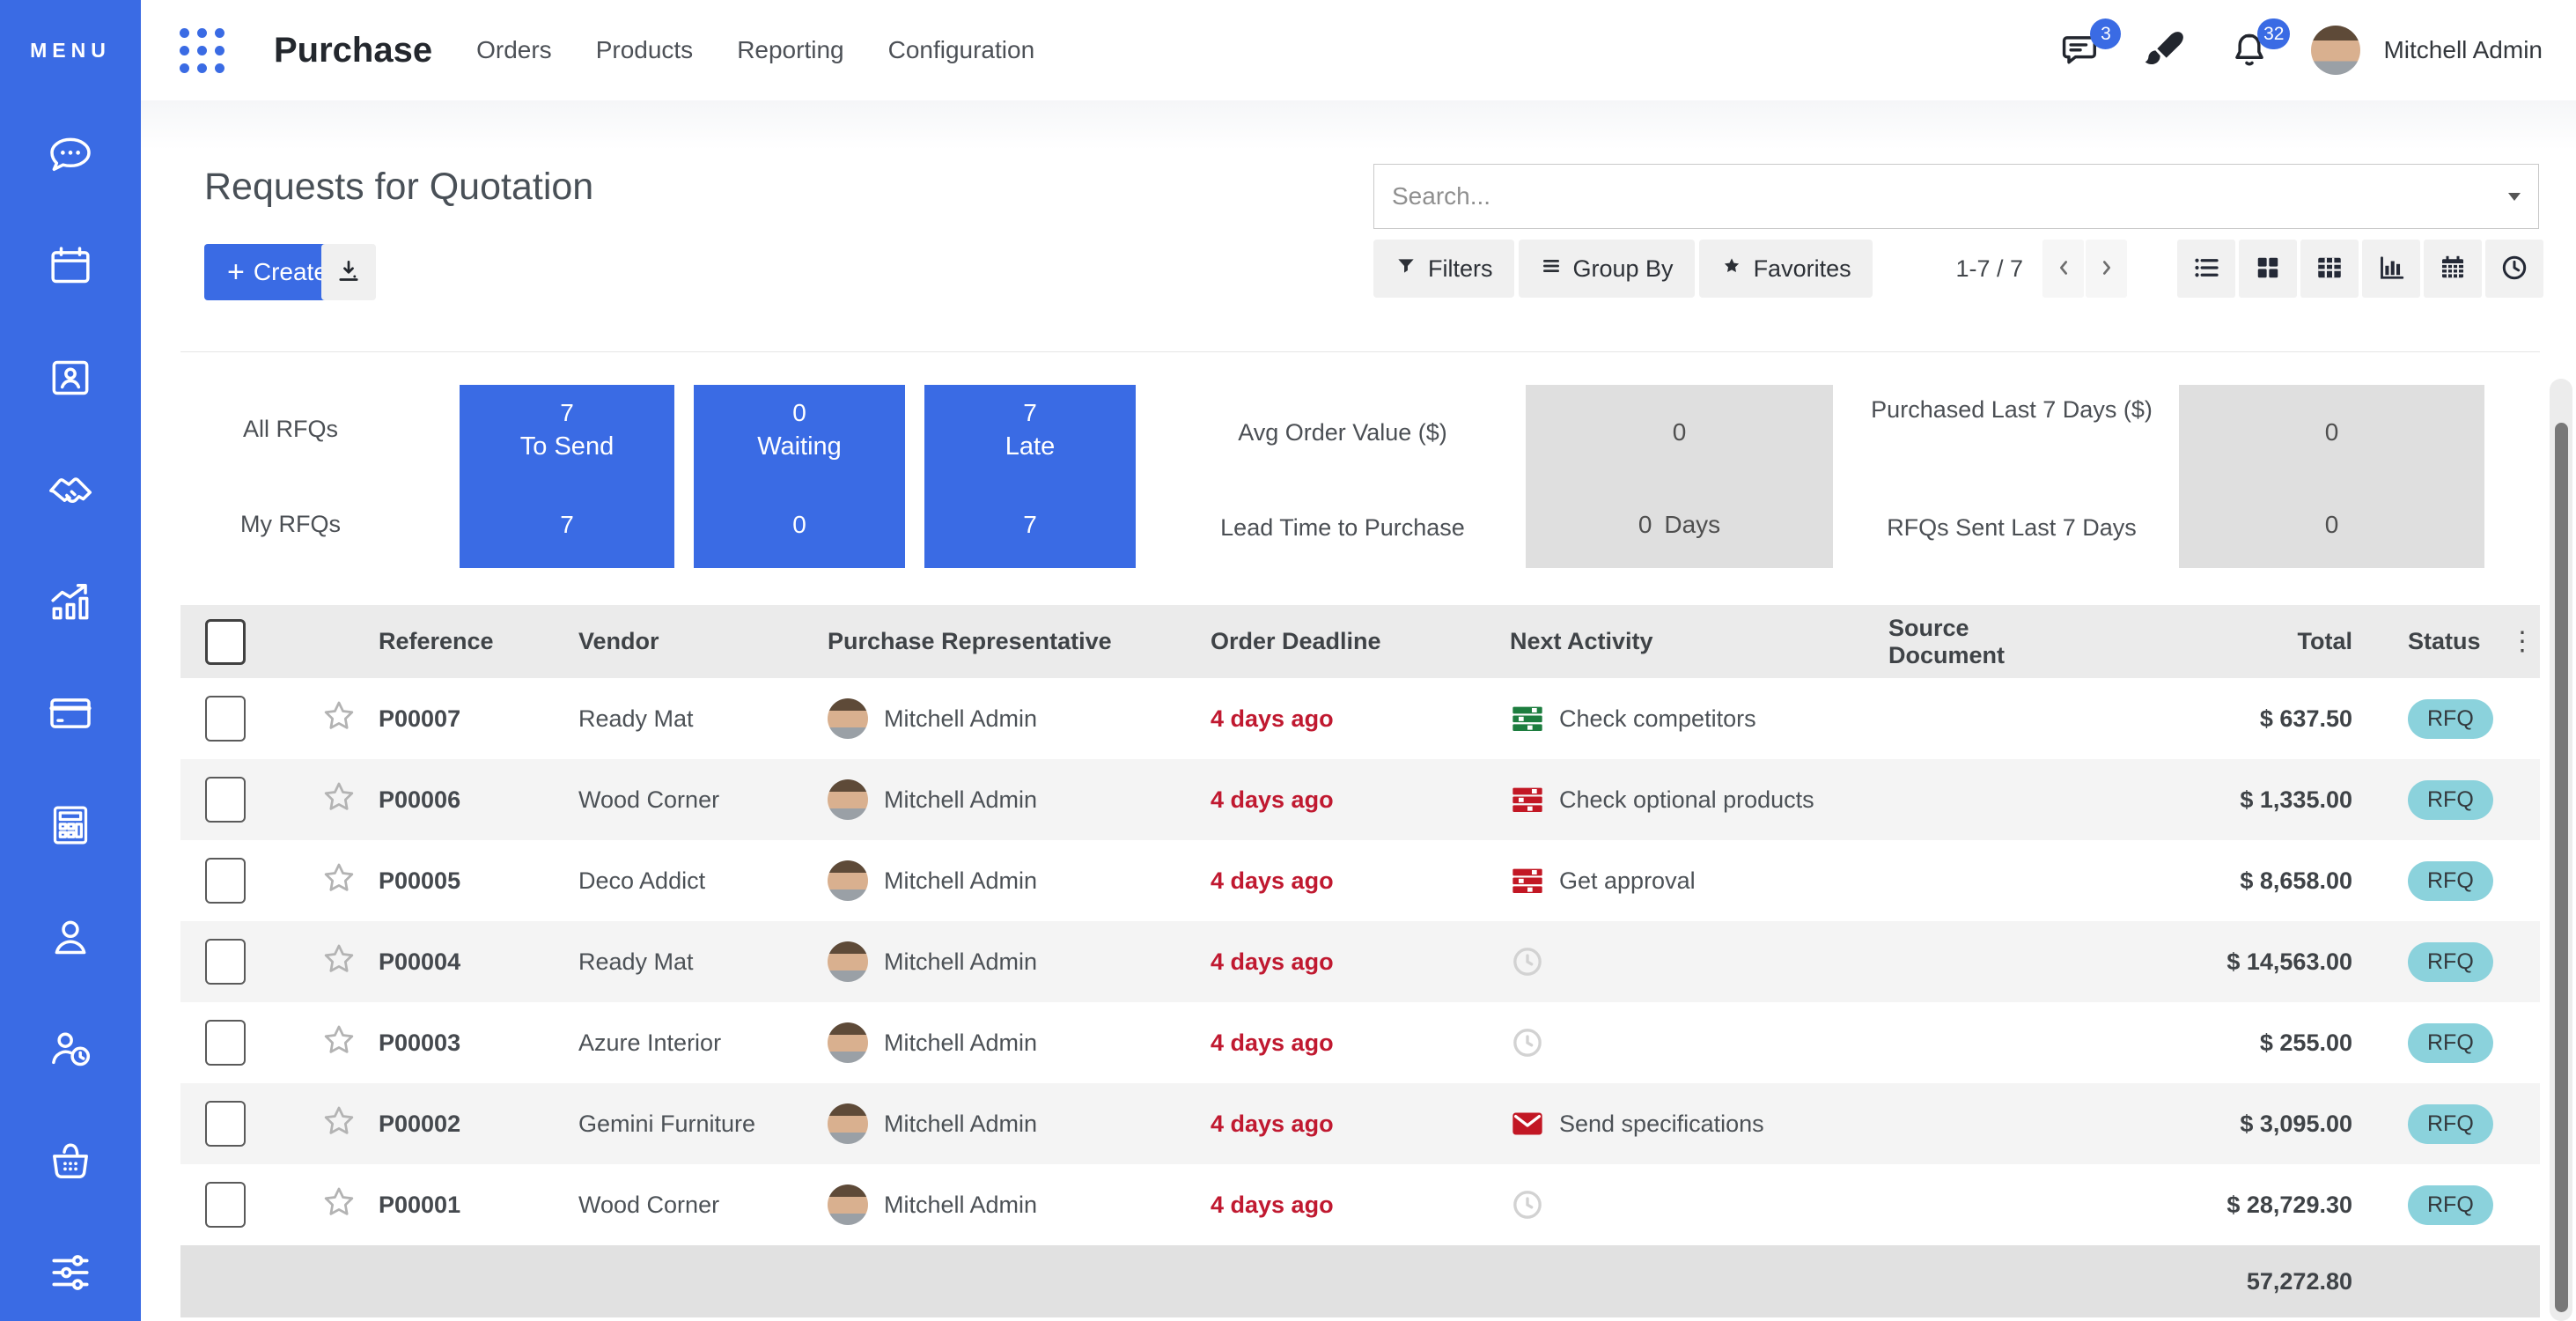  I want to click on envelope-icon, so click(1527, 1123).